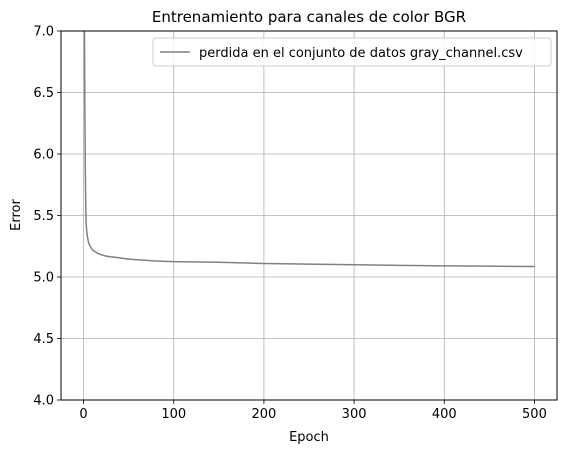  I want to click on x-axis-title: Epoch, so click(309, 437).